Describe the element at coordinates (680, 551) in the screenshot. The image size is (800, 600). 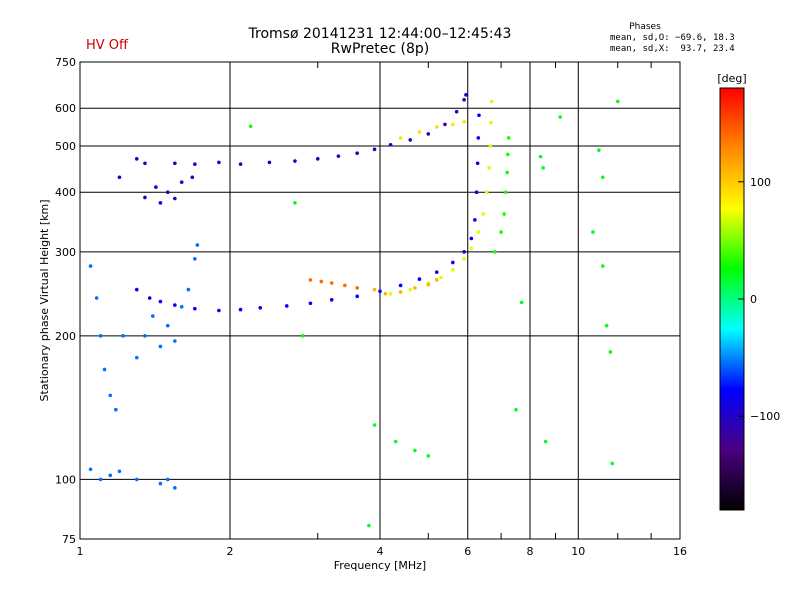
I see `x-tick-label: 16` at that location.